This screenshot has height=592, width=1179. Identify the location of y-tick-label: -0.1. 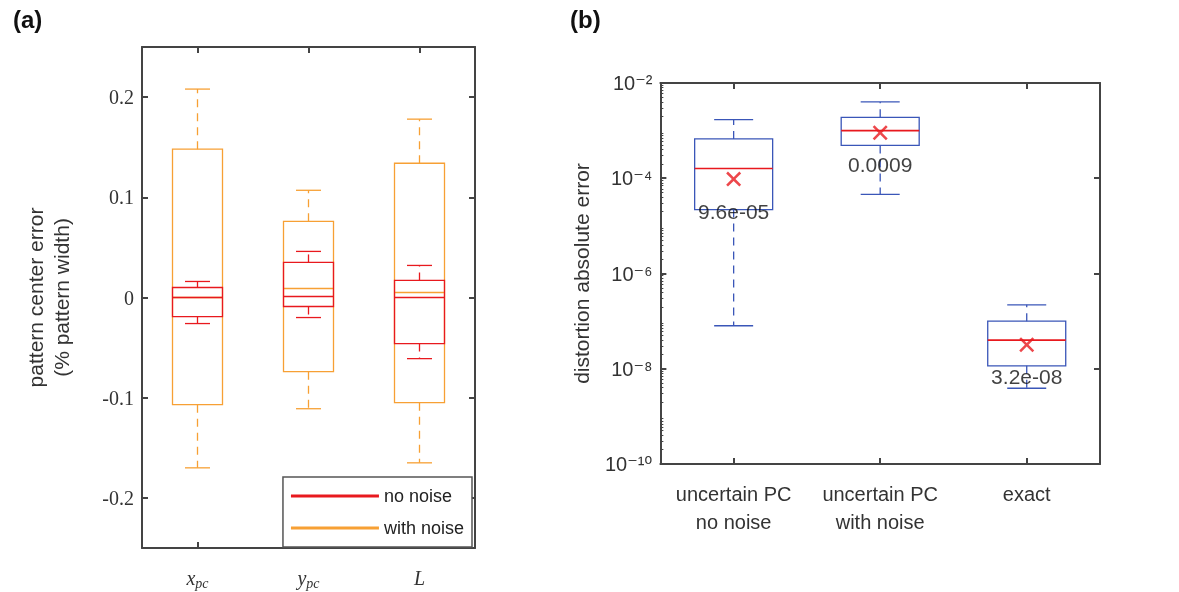
(118, 397).